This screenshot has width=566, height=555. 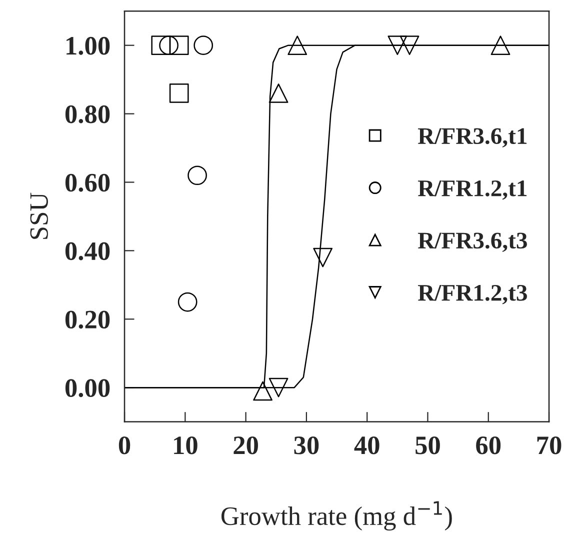 I want to click on y-tick-label: 0.00, so click(x=87, y=388).